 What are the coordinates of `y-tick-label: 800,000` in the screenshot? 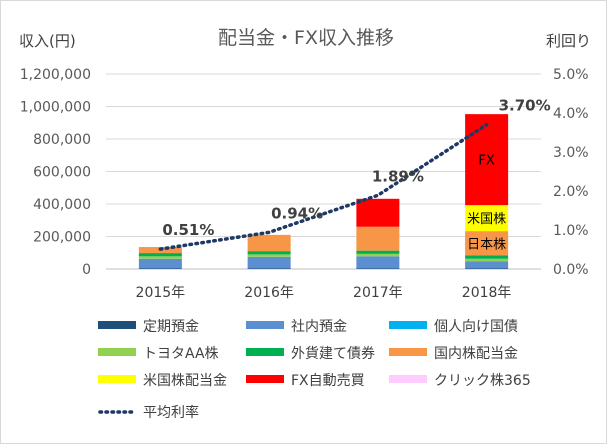 It's located at (62, 140).